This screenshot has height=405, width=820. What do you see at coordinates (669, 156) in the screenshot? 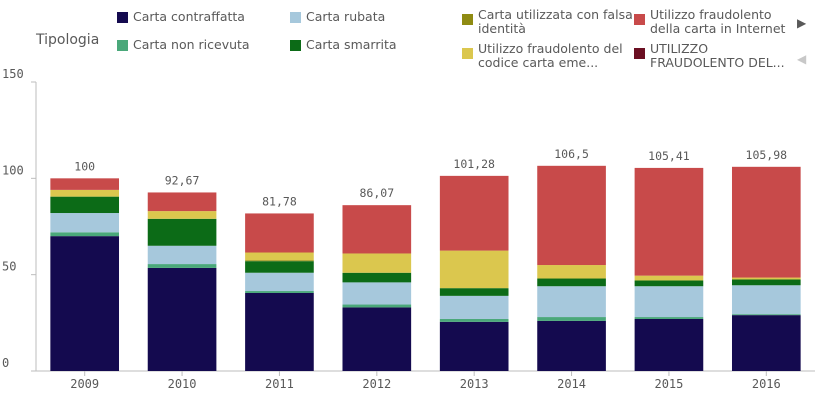
I see `total-label: 105,41` at bounding box center [669, 156].